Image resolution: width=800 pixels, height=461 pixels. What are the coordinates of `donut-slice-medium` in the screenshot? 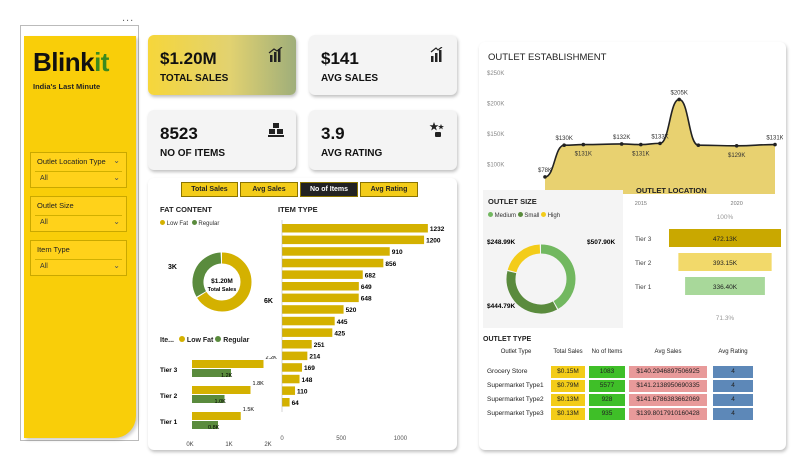 It's located at (541, 279).